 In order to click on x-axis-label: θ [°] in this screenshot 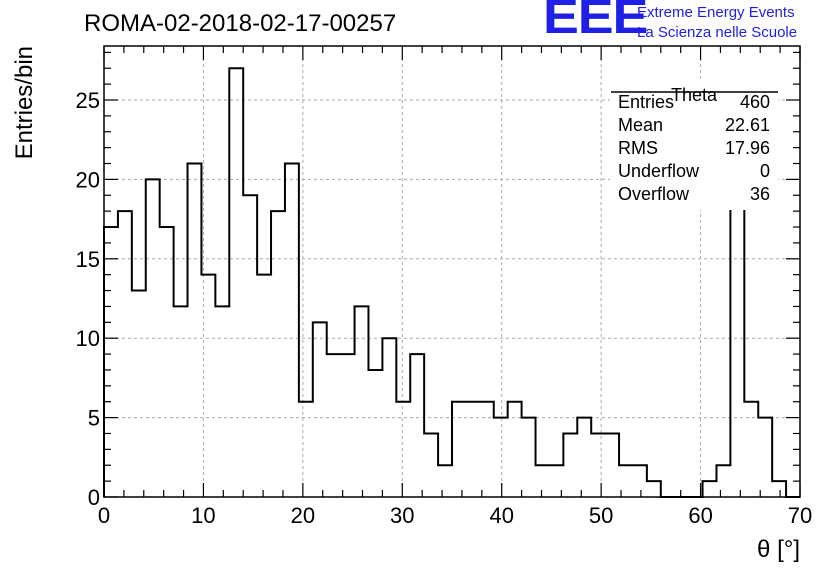, I will do `click(778, 549)`.